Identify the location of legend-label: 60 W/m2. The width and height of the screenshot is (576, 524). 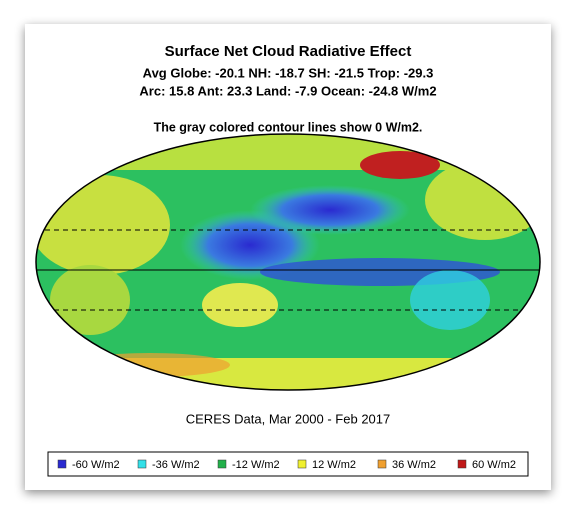
(494, 465).